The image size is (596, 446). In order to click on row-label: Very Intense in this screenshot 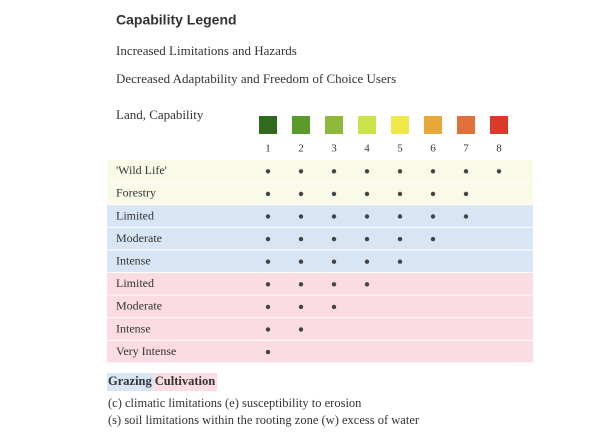, I will do `click(146, 351)`.